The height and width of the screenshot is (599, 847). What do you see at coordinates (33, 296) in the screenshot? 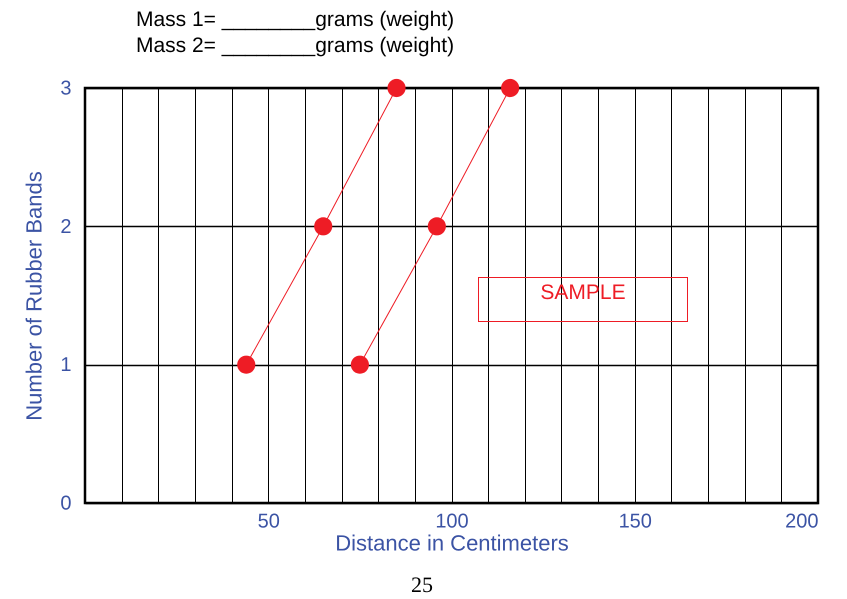
I see `y-axis-title: Number of Rubber Bands` at bounding box center [33, 296].